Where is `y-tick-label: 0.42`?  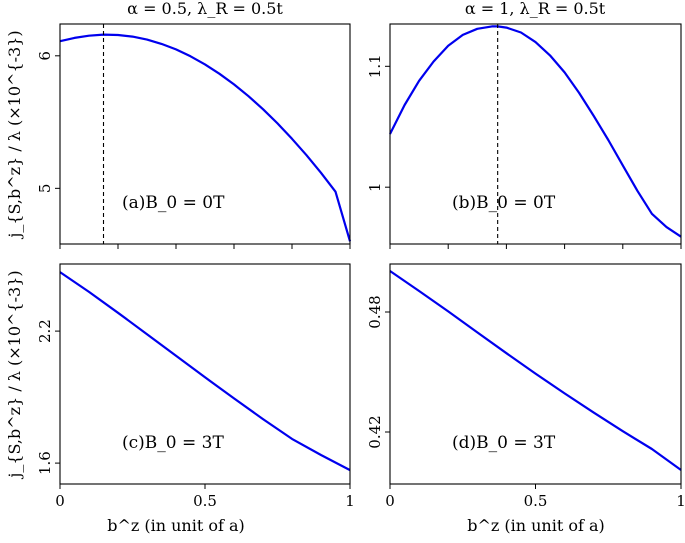
y-tick-label: 0.42 is located at coordinates (375, 431).